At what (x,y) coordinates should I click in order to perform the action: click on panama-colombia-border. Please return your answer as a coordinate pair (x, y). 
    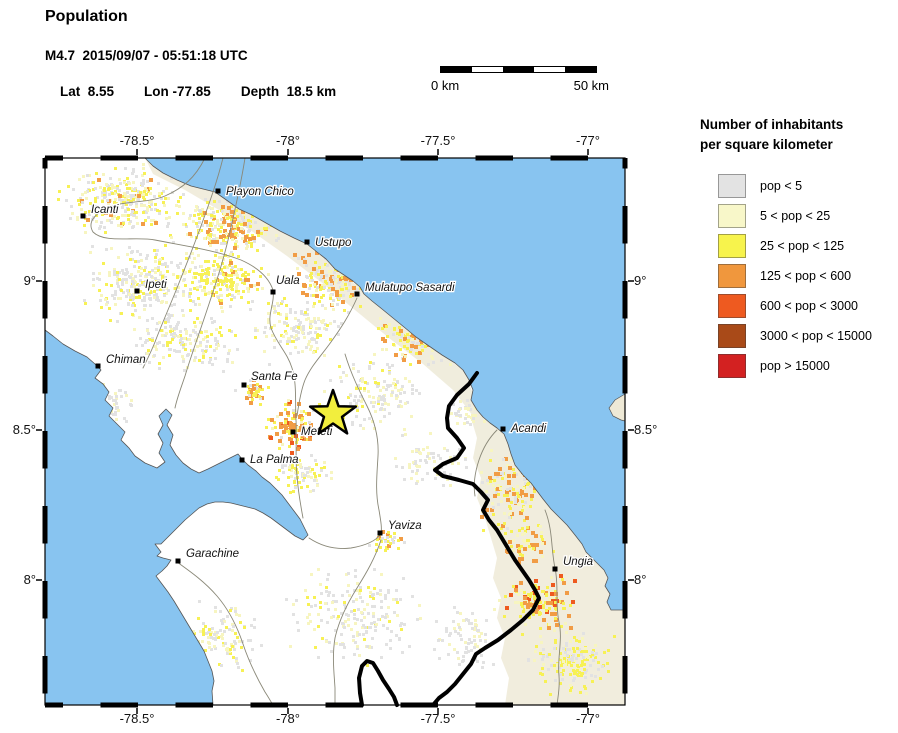
    Looking at the image, I should click on (486, 539).